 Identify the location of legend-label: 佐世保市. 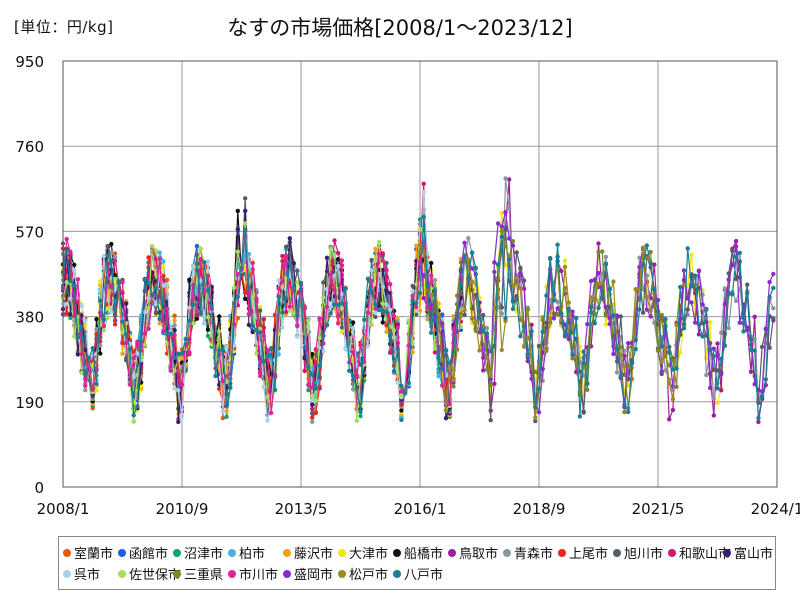
(155, 575).